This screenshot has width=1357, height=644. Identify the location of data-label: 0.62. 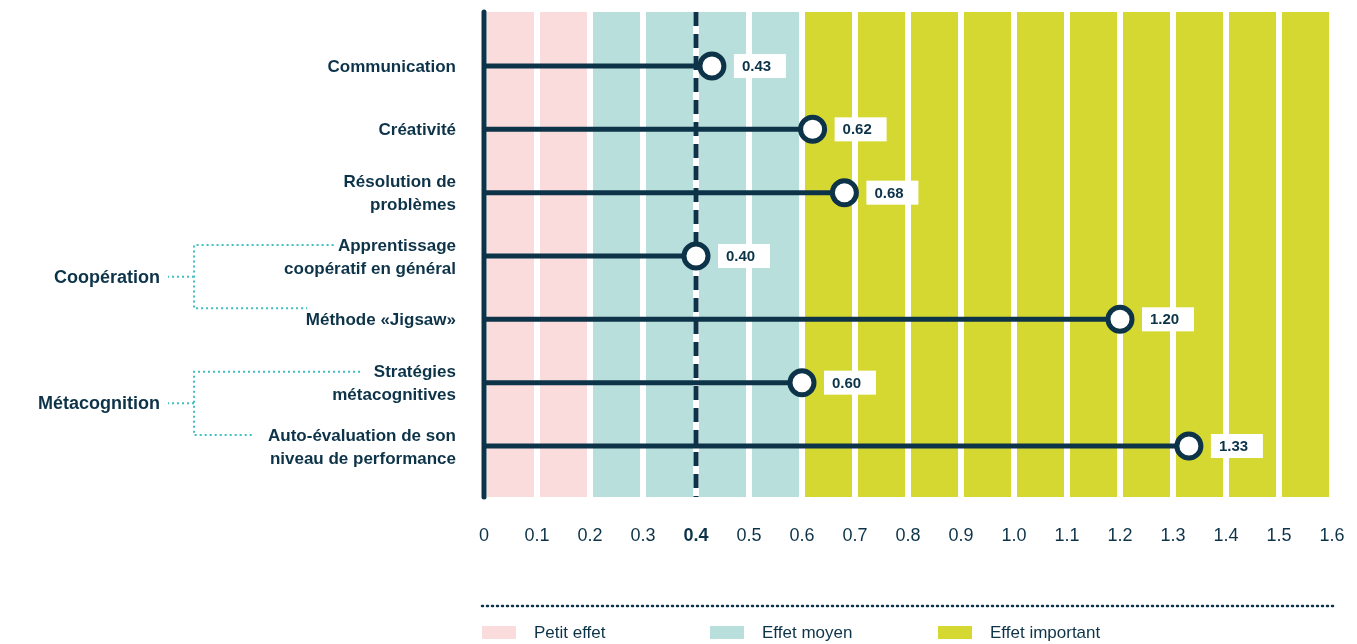
(857, 129).